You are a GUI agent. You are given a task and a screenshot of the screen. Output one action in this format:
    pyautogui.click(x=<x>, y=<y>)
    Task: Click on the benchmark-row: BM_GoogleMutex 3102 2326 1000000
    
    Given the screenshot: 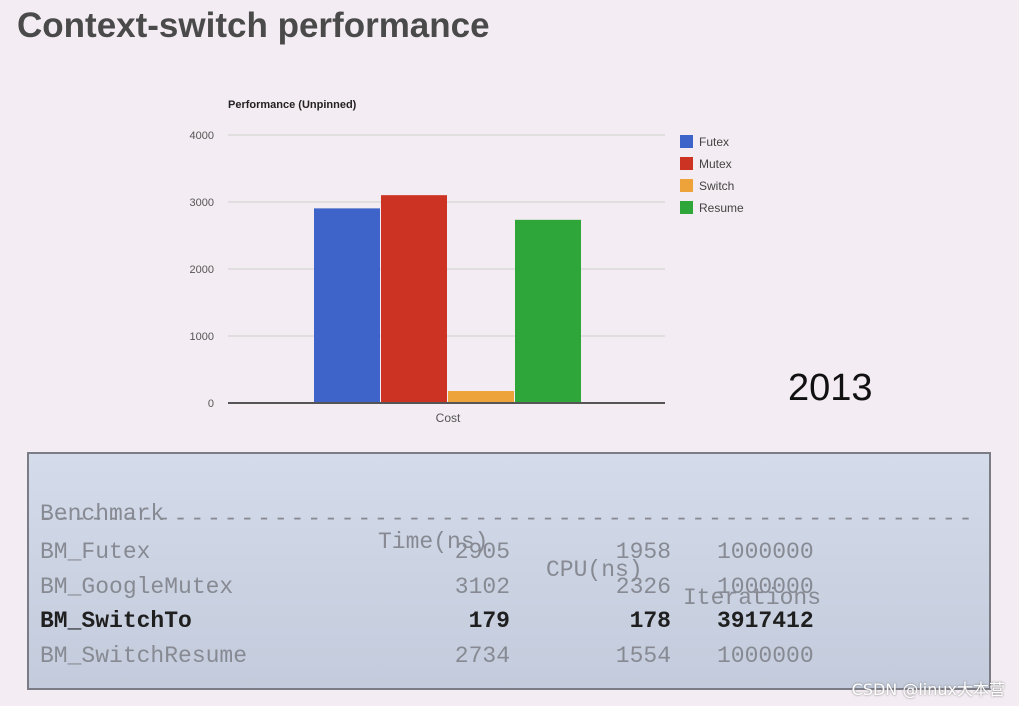 What is the action you would take?
    pyautogui.click(x=510, y=587)
    